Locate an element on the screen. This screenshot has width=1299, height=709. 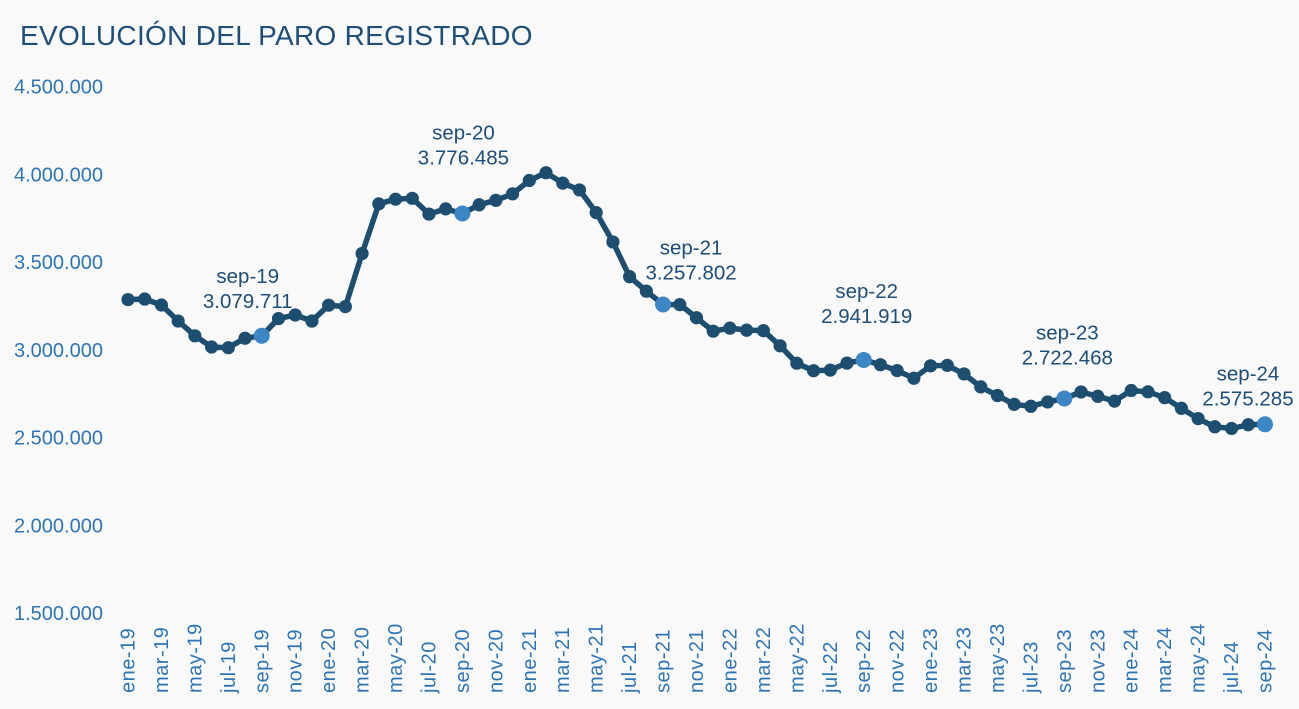
annotation-label-sep-21: sep-21 is located at coordinates (691, 248).